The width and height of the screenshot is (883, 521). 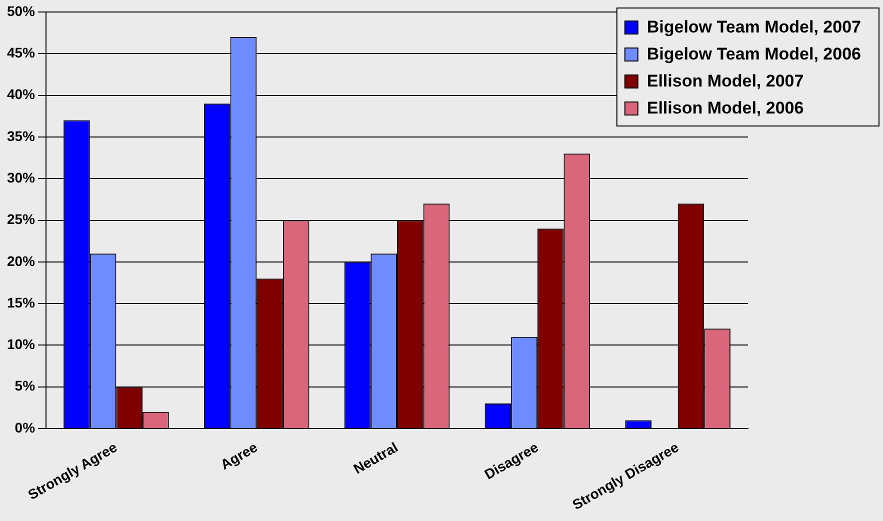 I want to click on y-tick-label: 30%, so click(x=21, y=177).